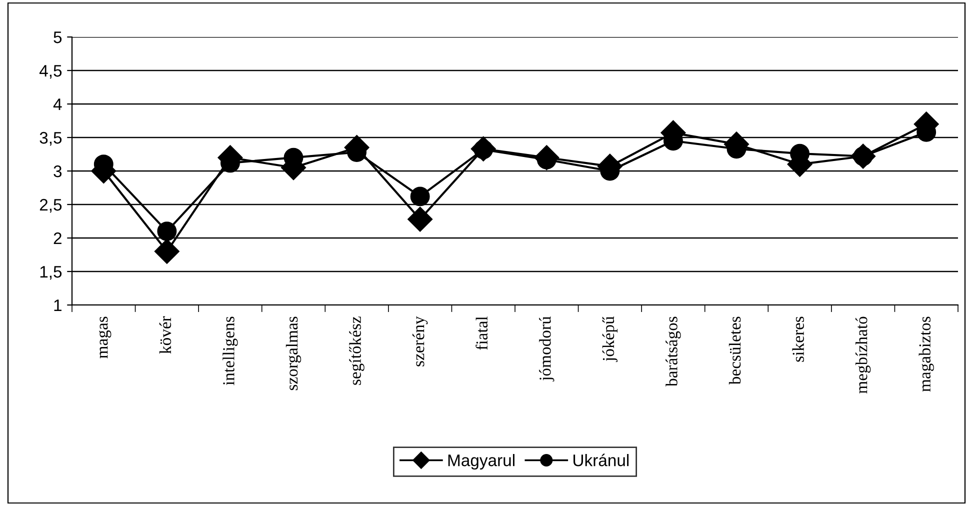 The image size is (973, 506). Describe the element at coordinates (58, 238) in the screenshot. I see `y-tick-label: 2` at that location.